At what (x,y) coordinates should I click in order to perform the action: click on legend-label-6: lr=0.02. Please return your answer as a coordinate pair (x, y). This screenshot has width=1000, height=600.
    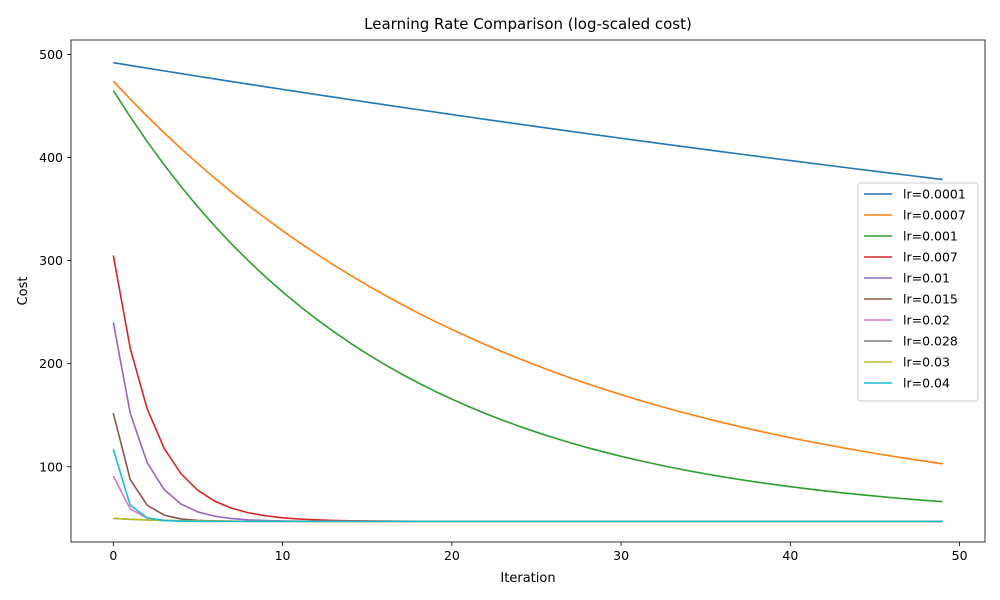
    Looking at the image, I should click on (926, 320).